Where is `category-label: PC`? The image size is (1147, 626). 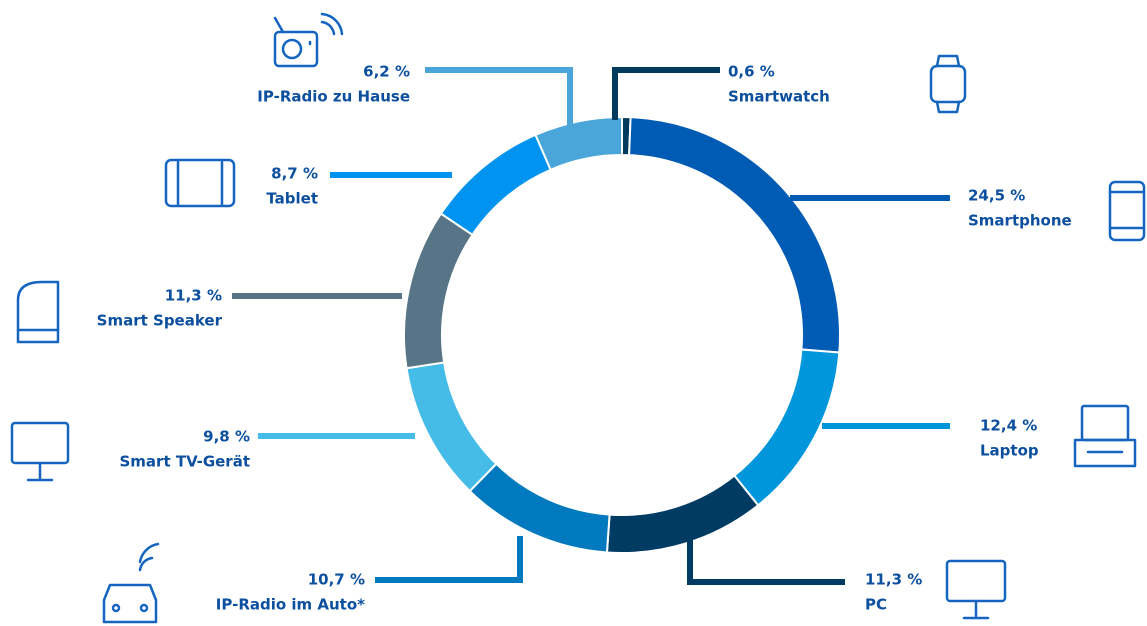 category-label: PC is located at coordinates (876, 605).